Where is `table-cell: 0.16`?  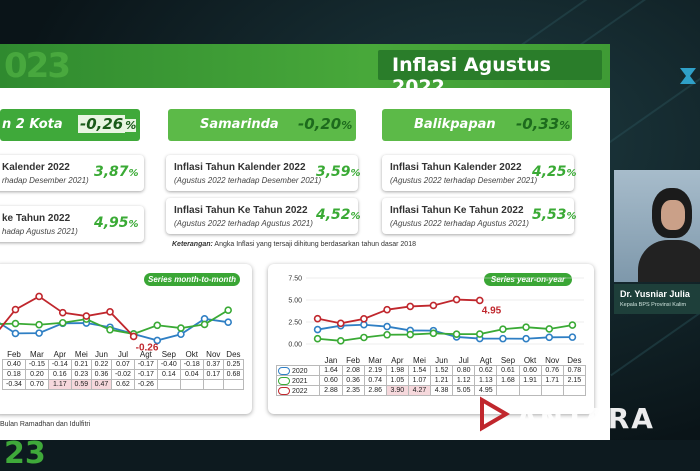
table-cell: 0.16 is located at coordinates (59, 374).